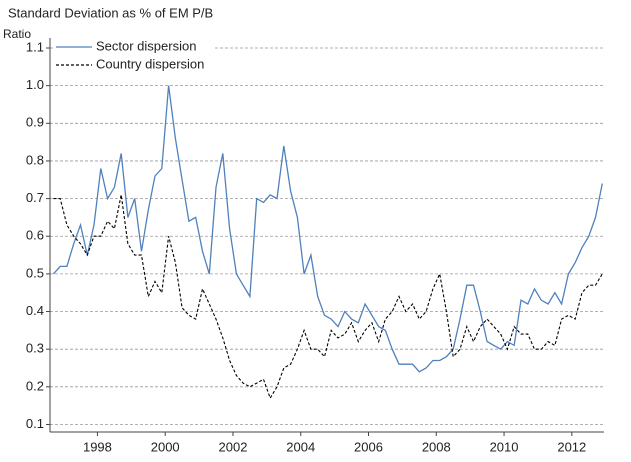  I want to click on y-tick-label: 0.8, so click(35, 159).